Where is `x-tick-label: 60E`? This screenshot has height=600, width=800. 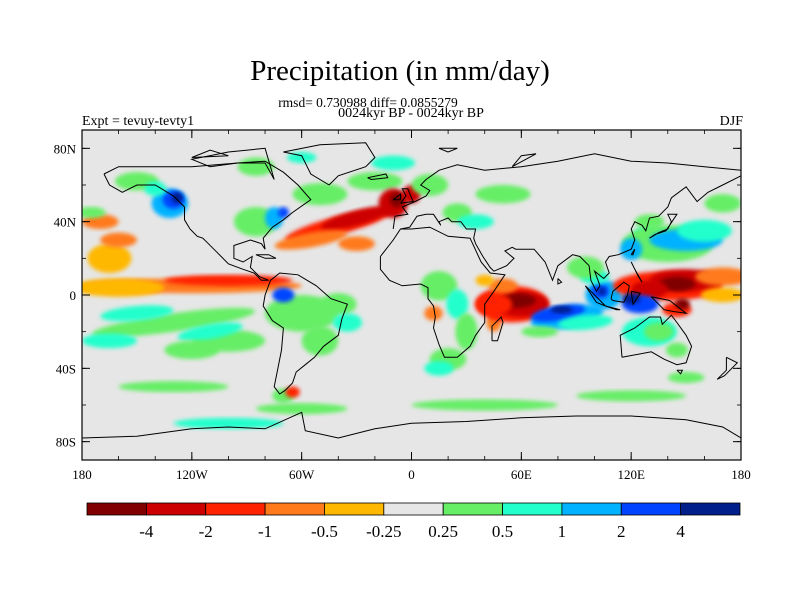 x-tick-label: 60E is located at coordinates (521, 474).